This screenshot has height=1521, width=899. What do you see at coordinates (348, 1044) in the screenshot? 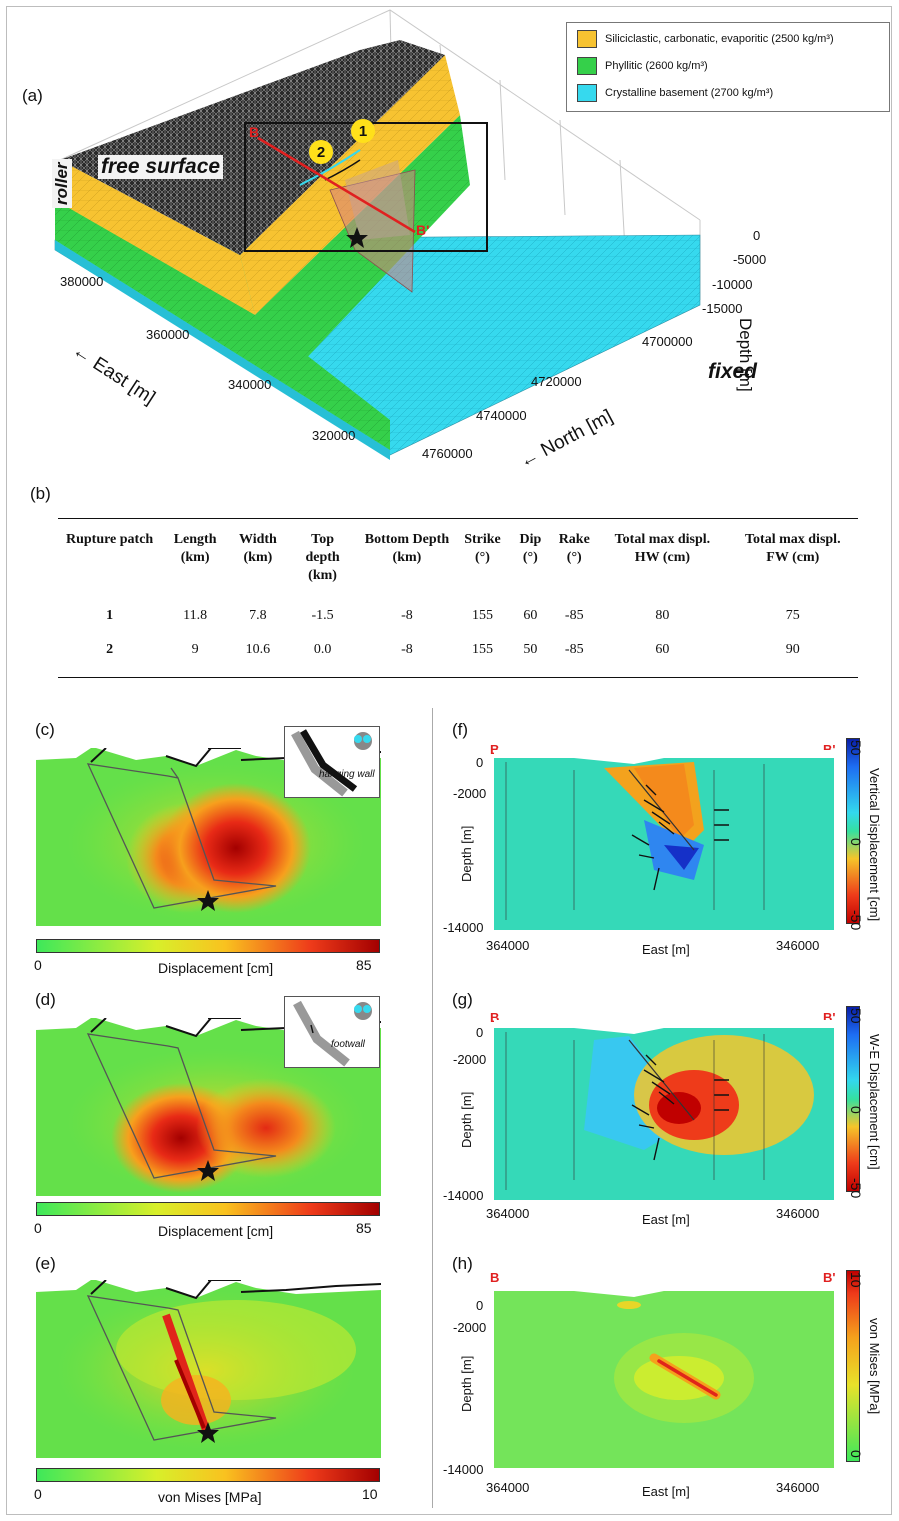
I see `inset-fw-text: footwall` at bounding box center [348, 1044].